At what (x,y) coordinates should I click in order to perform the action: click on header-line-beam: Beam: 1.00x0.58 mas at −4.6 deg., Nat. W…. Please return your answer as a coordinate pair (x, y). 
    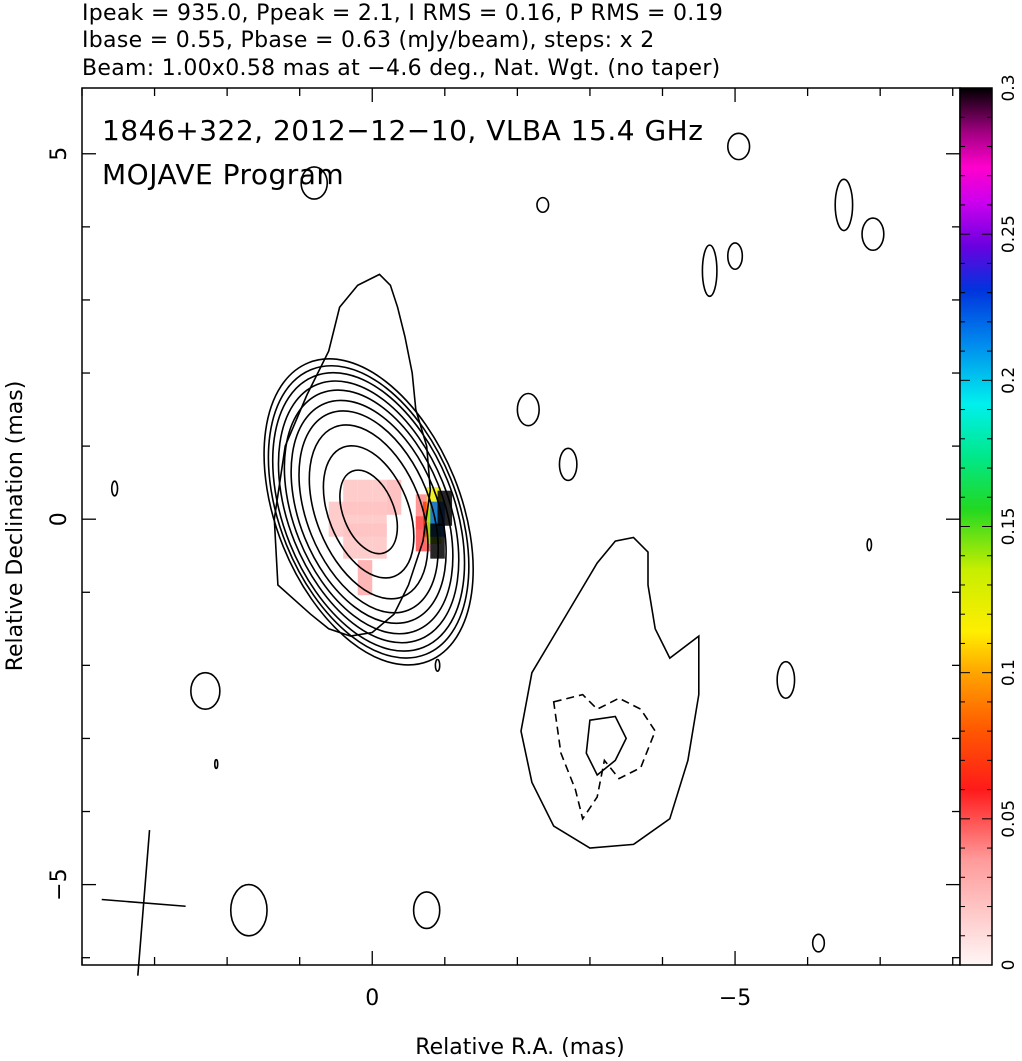
    Looking at the image, I should click on (401, 68).